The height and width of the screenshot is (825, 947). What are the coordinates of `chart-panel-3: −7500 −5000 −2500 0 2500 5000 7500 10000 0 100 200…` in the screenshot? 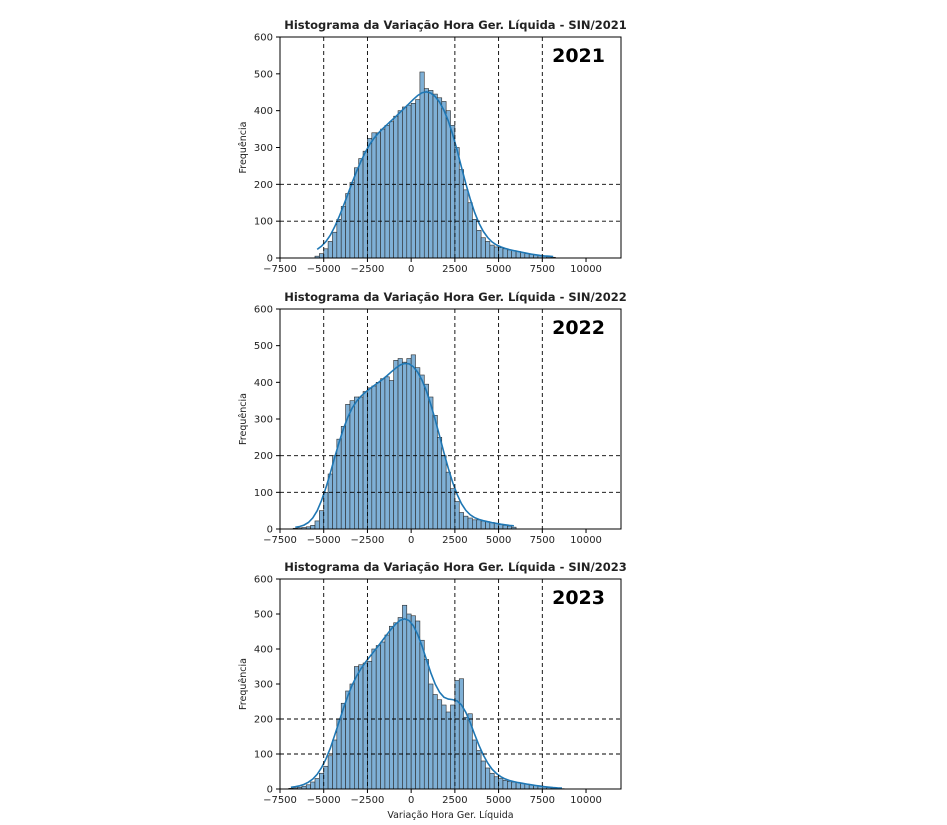 It's located at (432, 690).